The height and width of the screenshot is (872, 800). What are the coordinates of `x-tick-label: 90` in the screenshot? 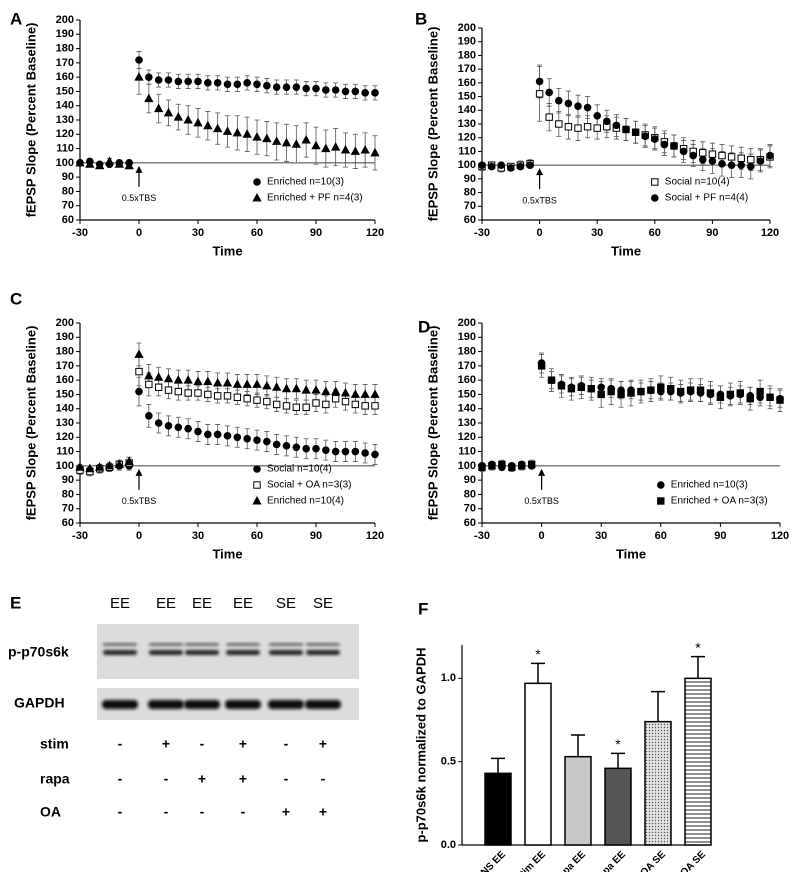 It's located at (712, 233).